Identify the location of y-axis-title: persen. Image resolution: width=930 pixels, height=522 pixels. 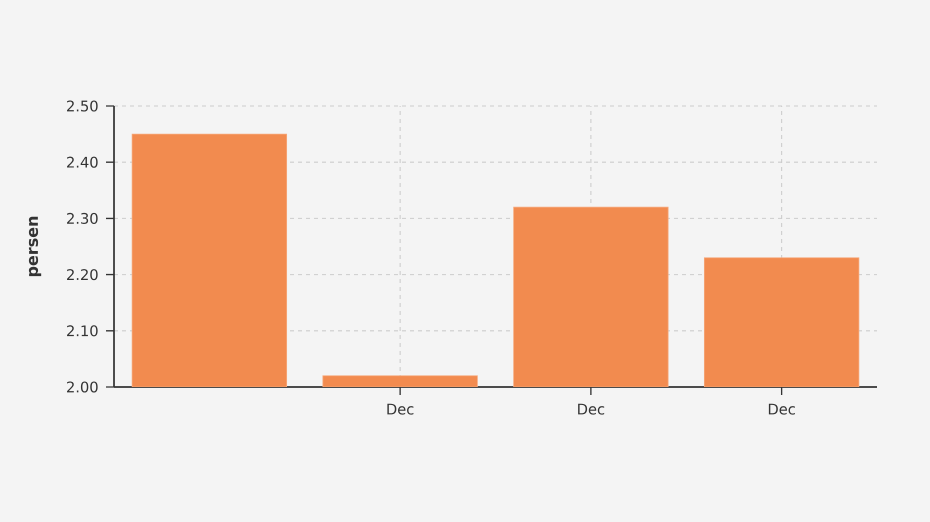
(35, 246).